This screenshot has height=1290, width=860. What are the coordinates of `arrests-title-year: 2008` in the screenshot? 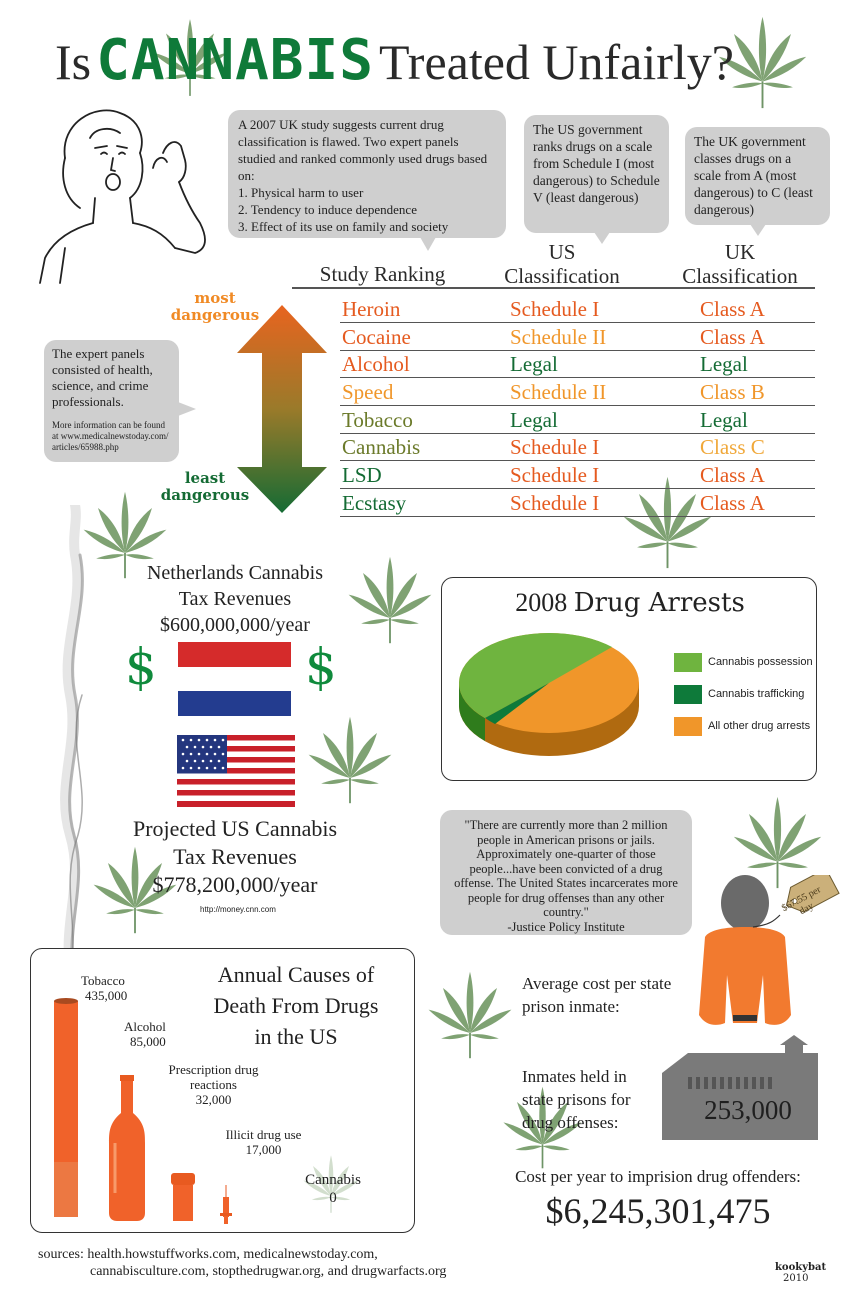 It's located at (541, 602).